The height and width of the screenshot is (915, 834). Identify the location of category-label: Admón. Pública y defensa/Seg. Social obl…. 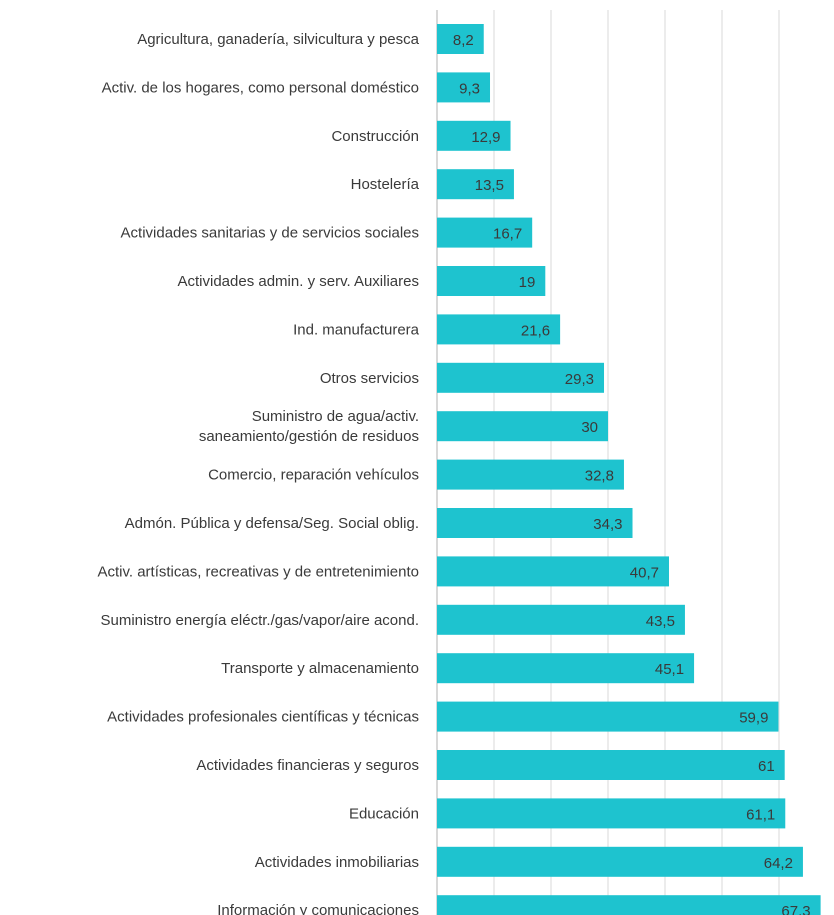
(272, 523).